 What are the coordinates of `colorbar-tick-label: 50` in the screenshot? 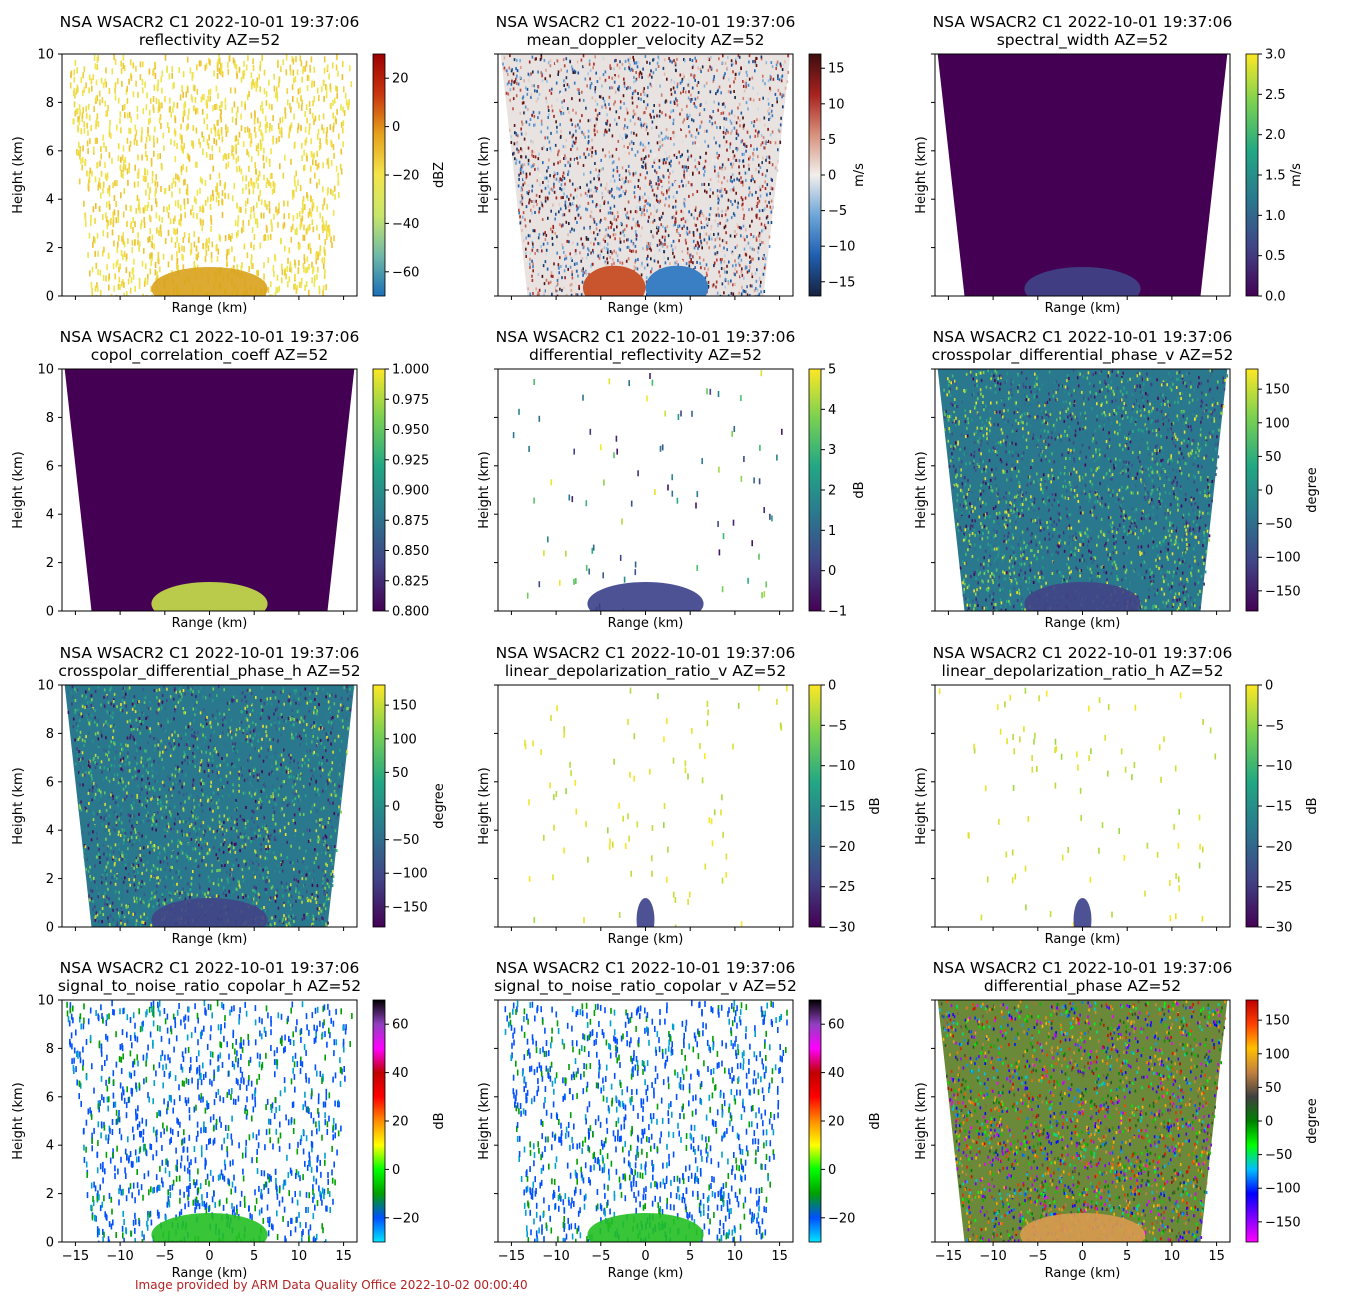 It's located at (1273, 457).